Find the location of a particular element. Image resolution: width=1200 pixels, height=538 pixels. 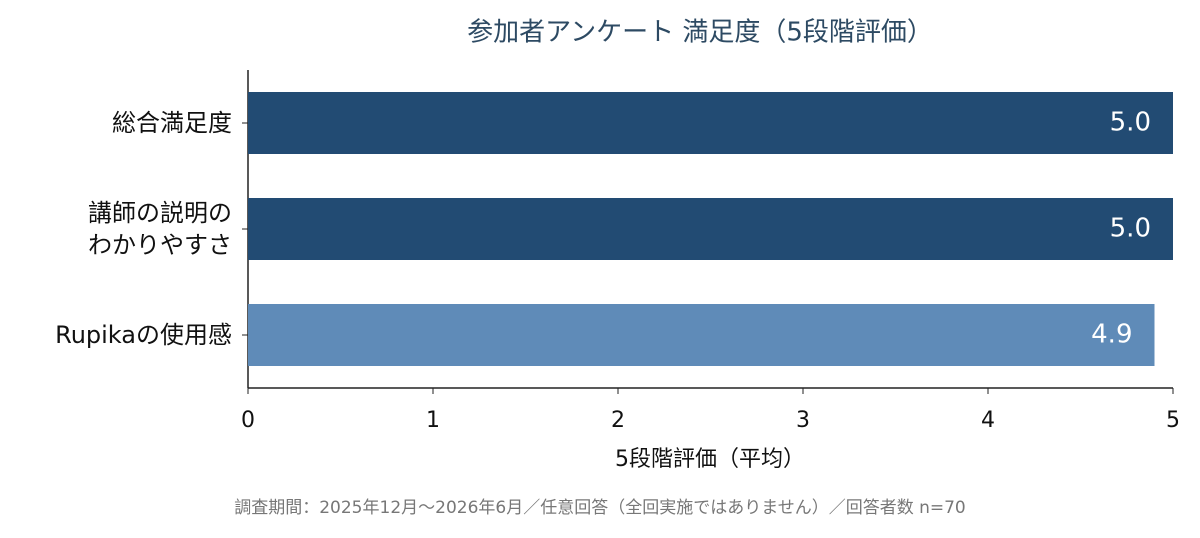

y-tick-label: 講師の説明の わかりやすさ is located at coordinates (160, 229).